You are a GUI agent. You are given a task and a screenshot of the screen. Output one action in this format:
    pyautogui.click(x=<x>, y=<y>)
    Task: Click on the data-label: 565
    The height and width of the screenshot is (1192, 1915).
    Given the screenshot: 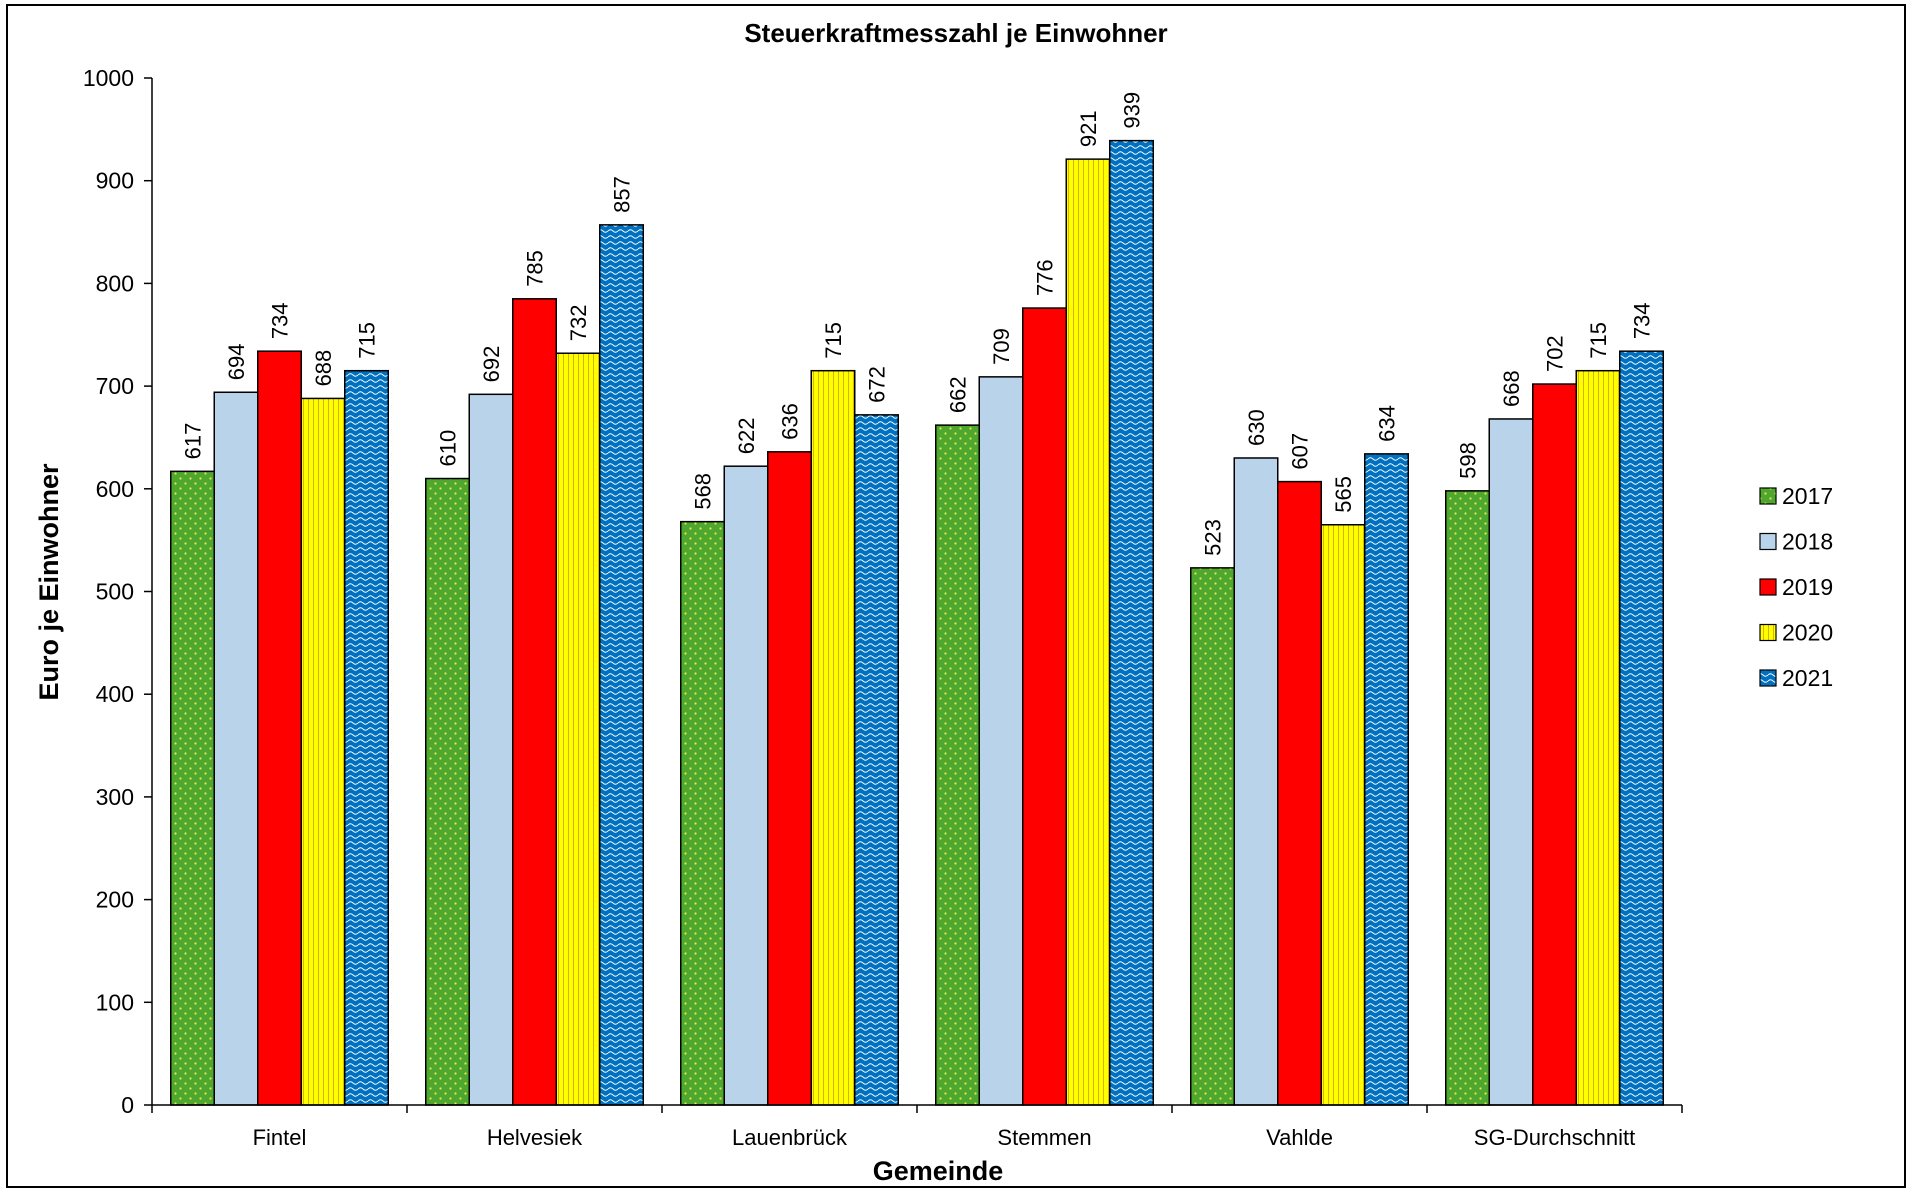 What is the action you would take?
    pyautogui.click(x=1343, y=494)
    